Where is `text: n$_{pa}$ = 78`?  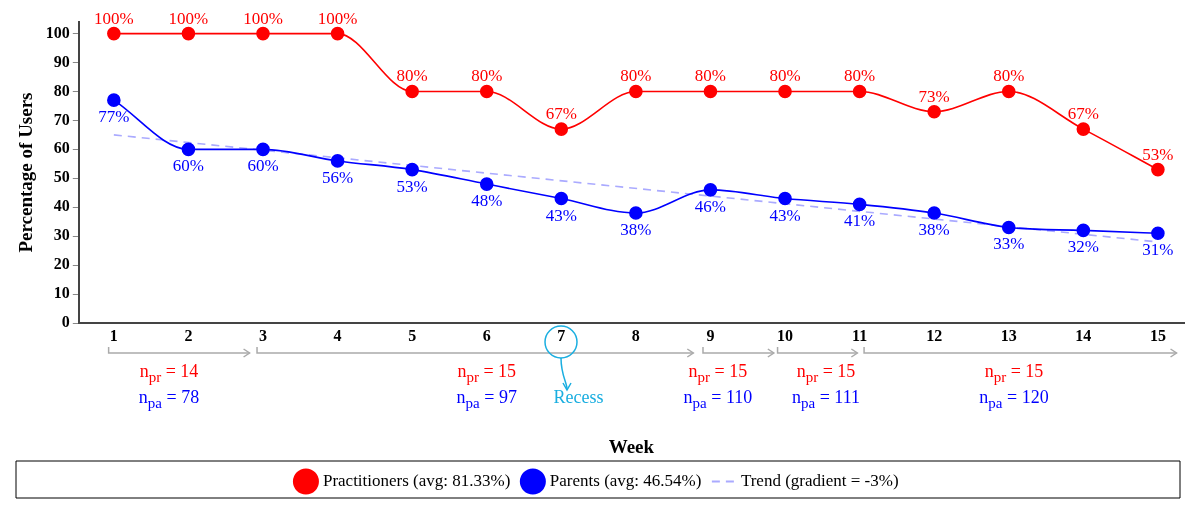
text: n$_{pa}$ = 78 is located at coordinates (169, 399).